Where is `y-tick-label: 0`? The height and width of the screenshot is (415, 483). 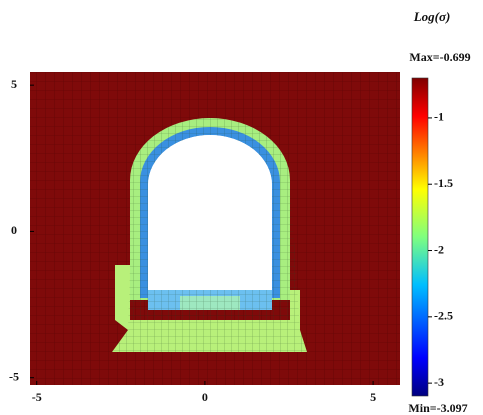 y-tick-label: 0 is located at coordinates (14, 230).